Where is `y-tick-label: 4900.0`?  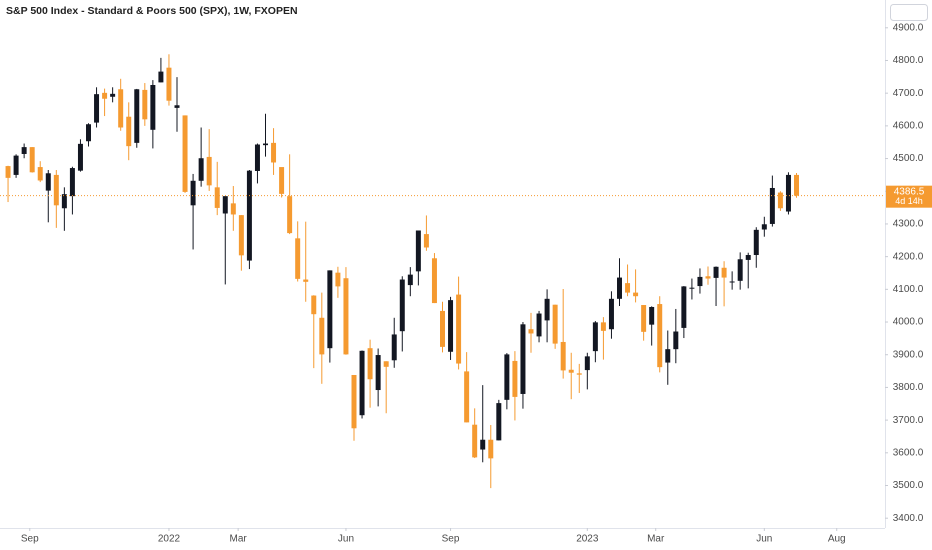
y-tick-label: 4900.0 is located at coordinates (908, 27).